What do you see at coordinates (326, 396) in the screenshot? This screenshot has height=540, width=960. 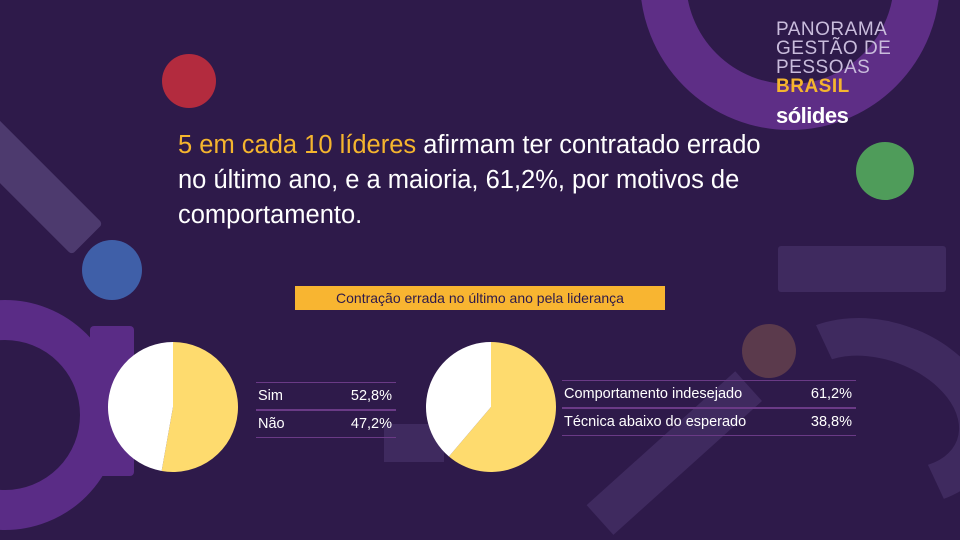 I see `legend-row: Sim 52,8%` at bounding box center [326, 396].